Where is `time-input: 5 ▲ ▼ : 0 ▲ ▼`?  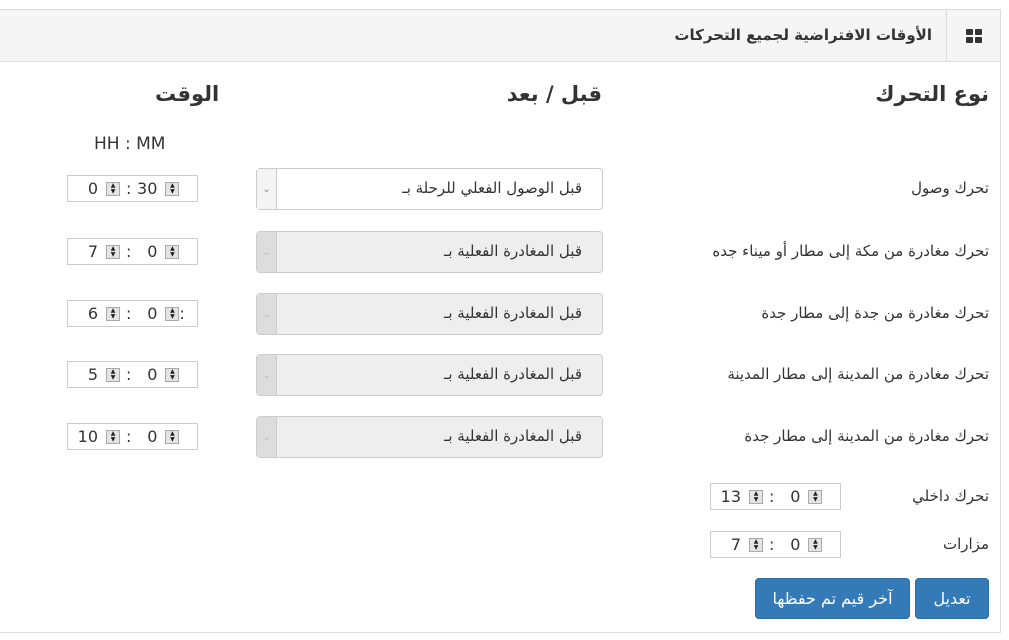
time-input: 5 ▲ ▼ : 0 ▲ ▼ is located at coordinates (132, 374).